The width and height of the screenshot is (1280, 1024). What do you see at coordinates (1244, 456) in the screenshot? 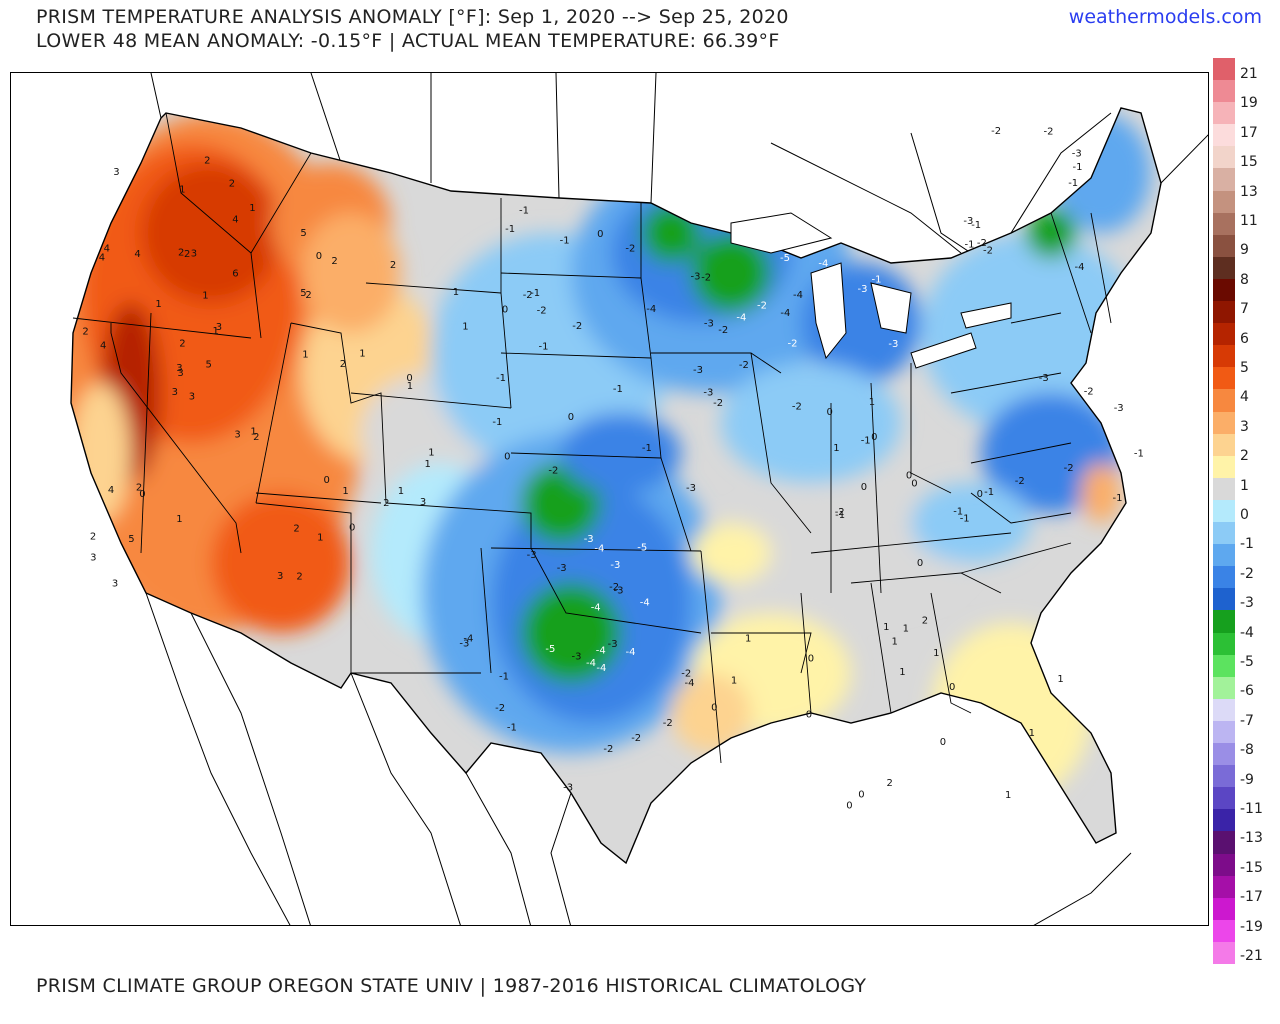
I see `legend-label: 2` at bounding box center [1244, 456].